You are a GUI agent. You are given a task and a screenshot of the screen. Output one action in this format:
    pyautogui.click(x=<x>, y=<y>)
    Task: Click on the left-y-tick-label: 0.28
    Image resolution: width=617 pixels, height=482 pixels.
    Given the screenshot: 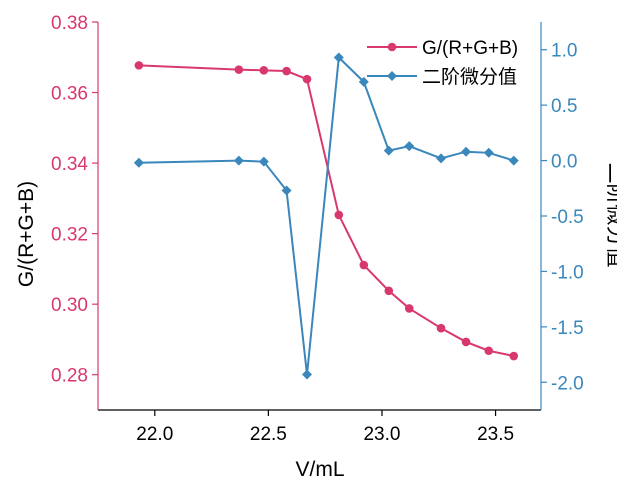 What is the action you would take?
    pyautogui.click(x=69, y=376)
    